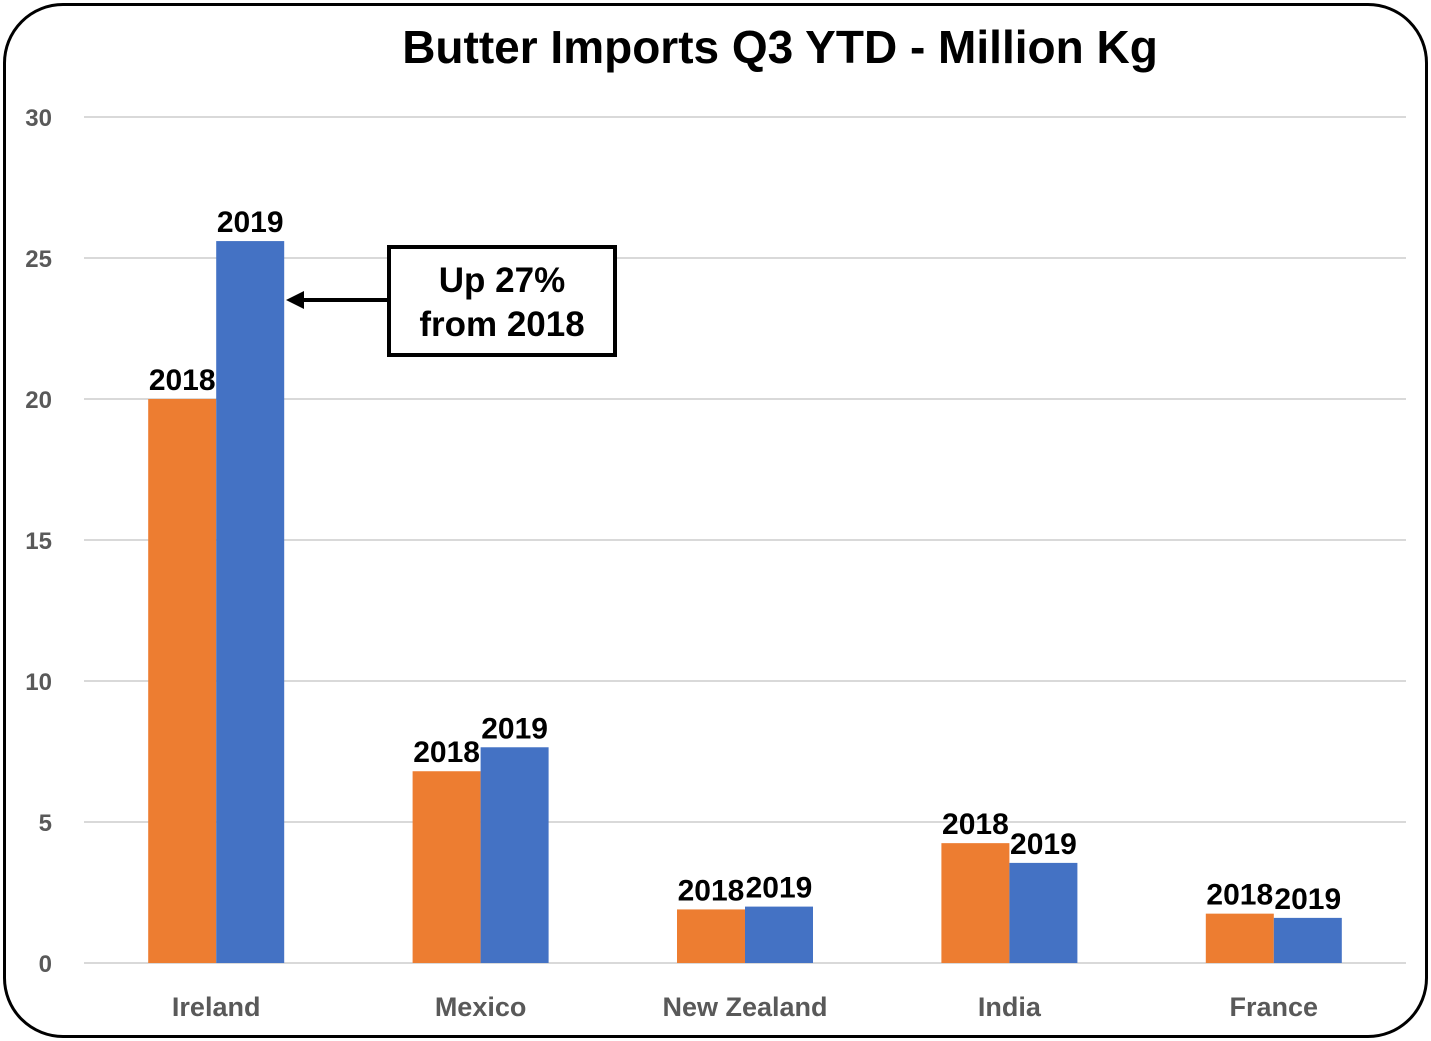  Describe the element at coordinates (45, 964) in the screenshot. I see `y-tick-label: 0` at that location.